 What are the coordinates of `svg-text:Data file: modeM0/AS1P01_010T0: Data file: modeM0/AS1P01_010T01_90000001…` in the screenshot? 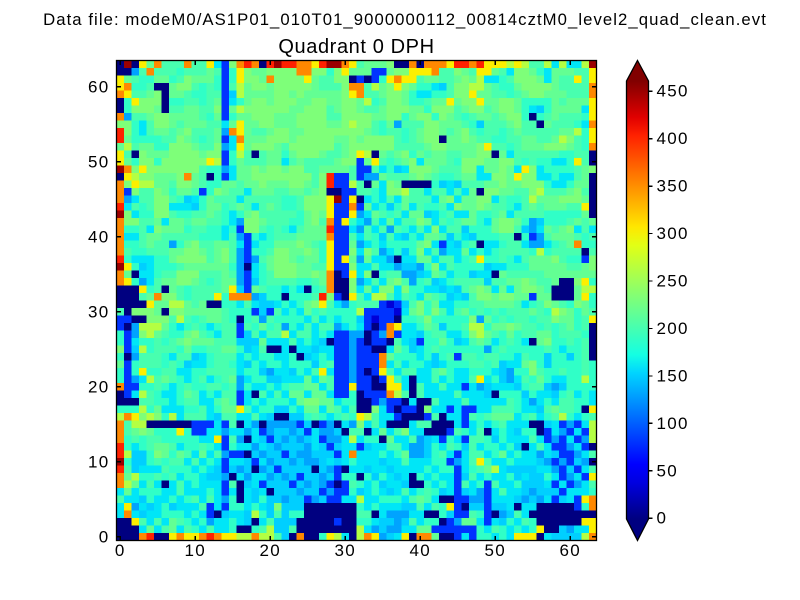 It's located at (405, 19).